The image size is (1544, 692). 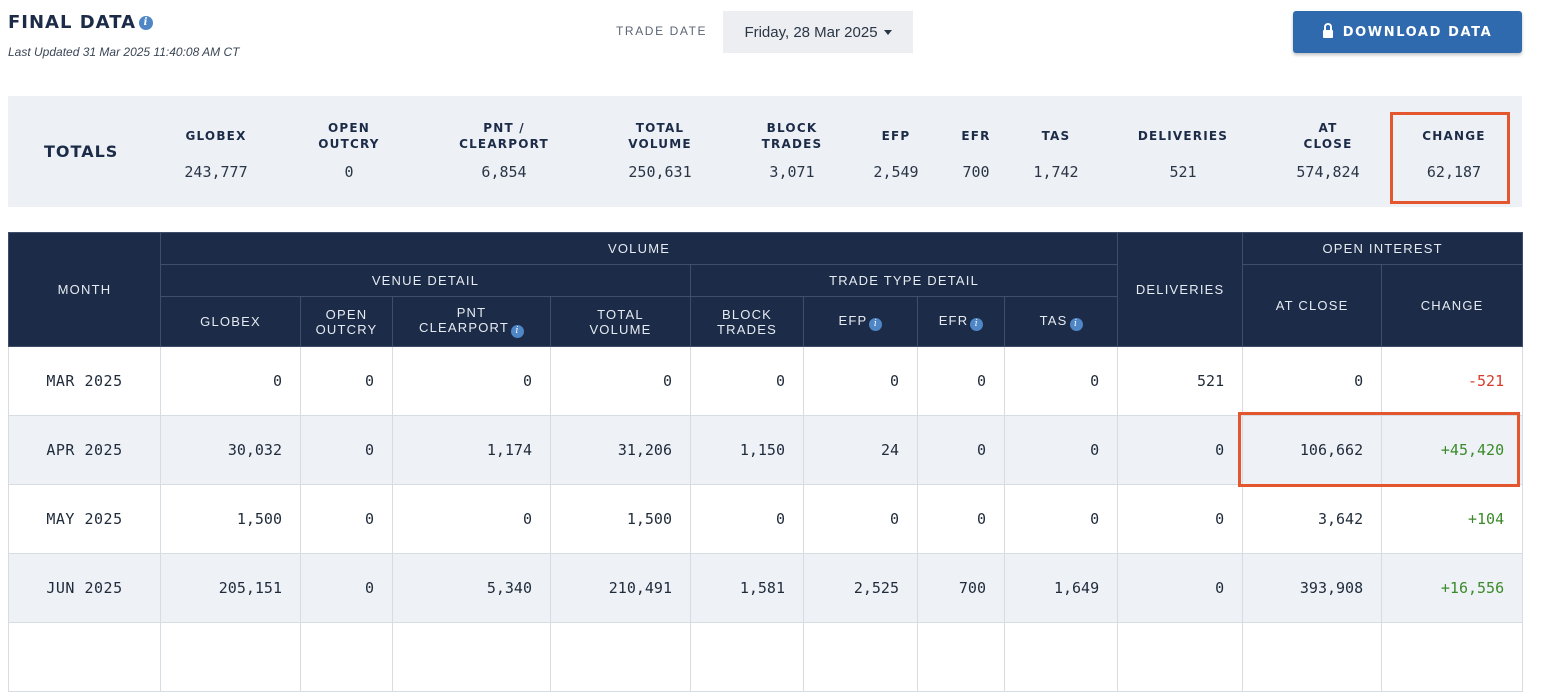 I want to click on month-header: MONTH, so click(x=84, y=289).